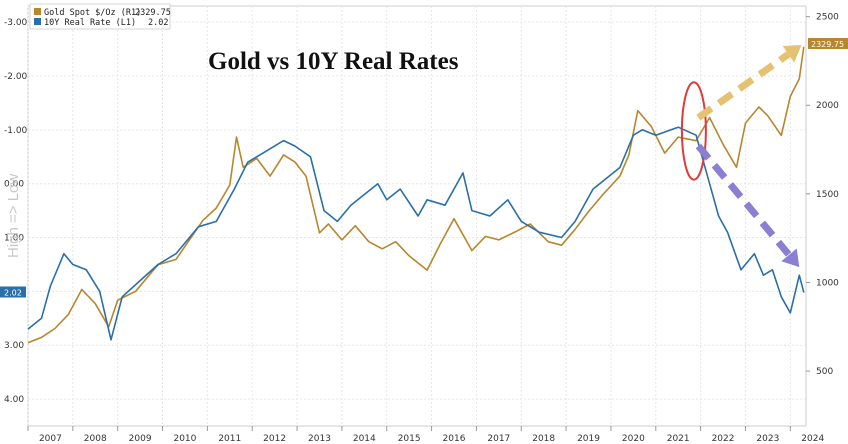 The image size is (848, 444). What do you see at coordinates (827, 283) in the screenshot?
I see `y-right-tick-label: 1000` at bounding box center [827, 283].